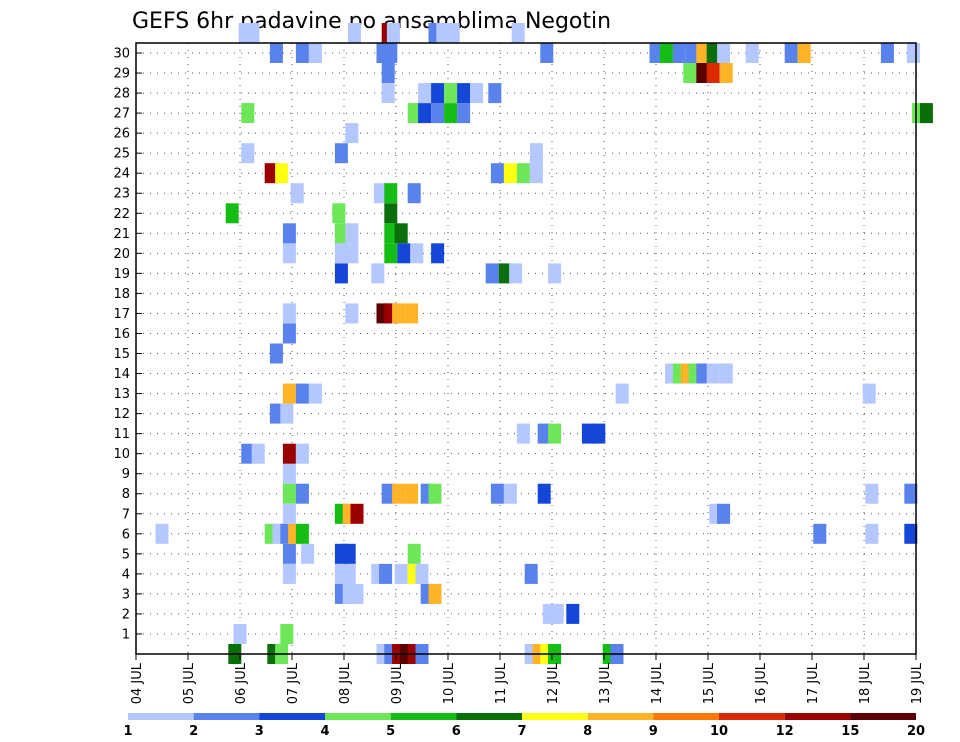  Describe the element at coordinates (121, 114) in the screenshot. I see `y-tick-label: 27` at that location.